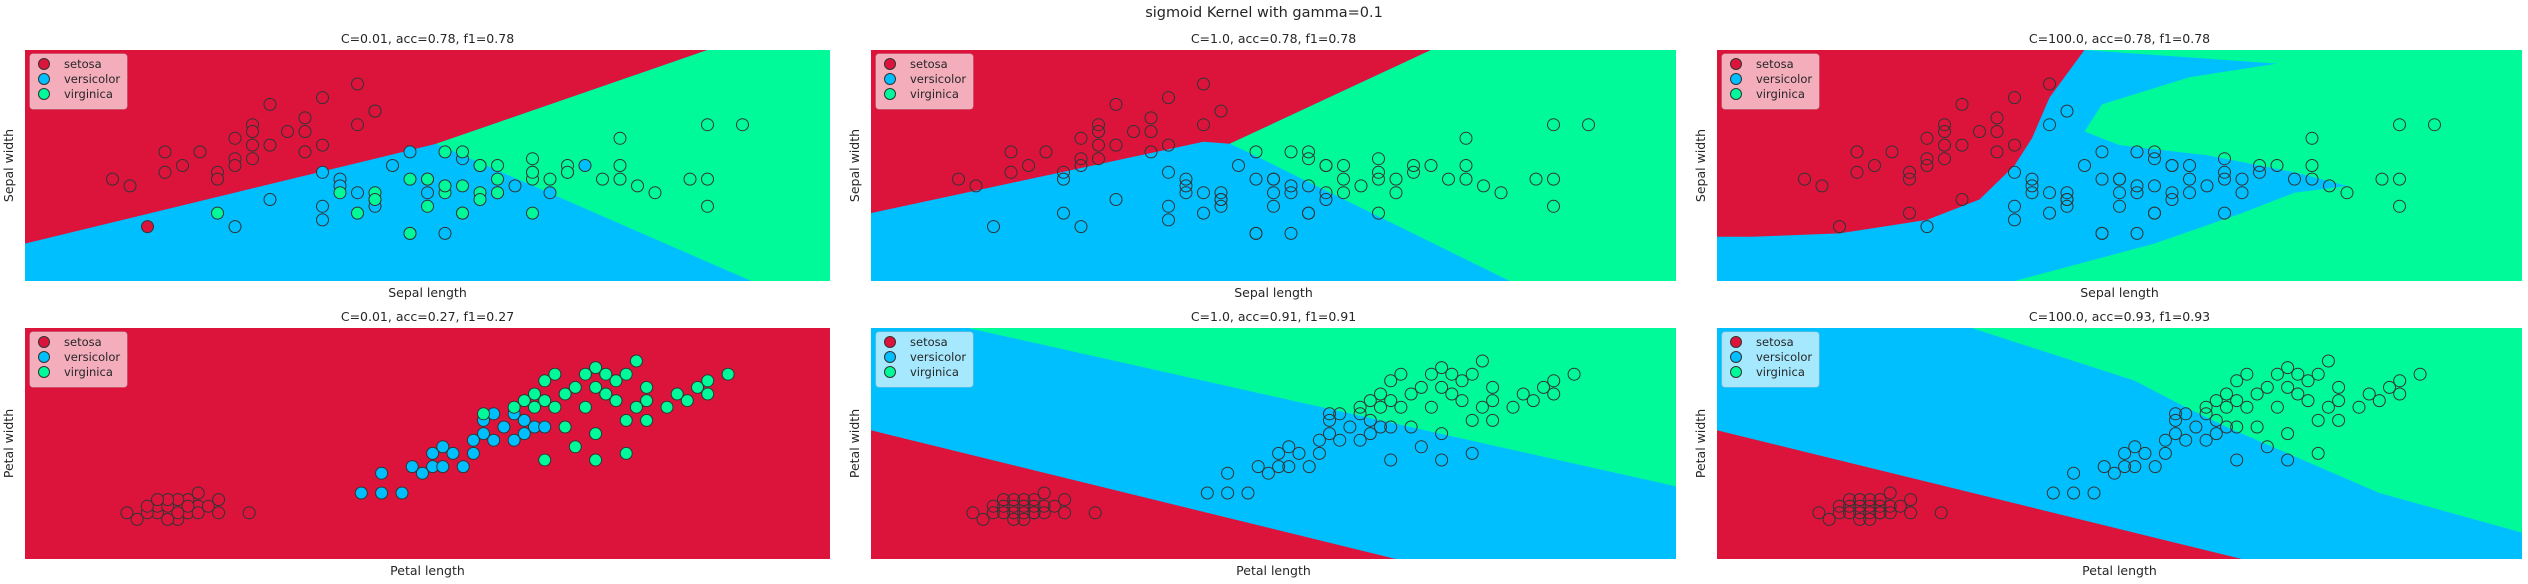 The image size is (2528, 584). What do you see at coordinates (427, 38) in the screenshot?
I see `subplot-title: C=0.01, acc=0.78, f1=0.78` at bounding box center [427, 38].